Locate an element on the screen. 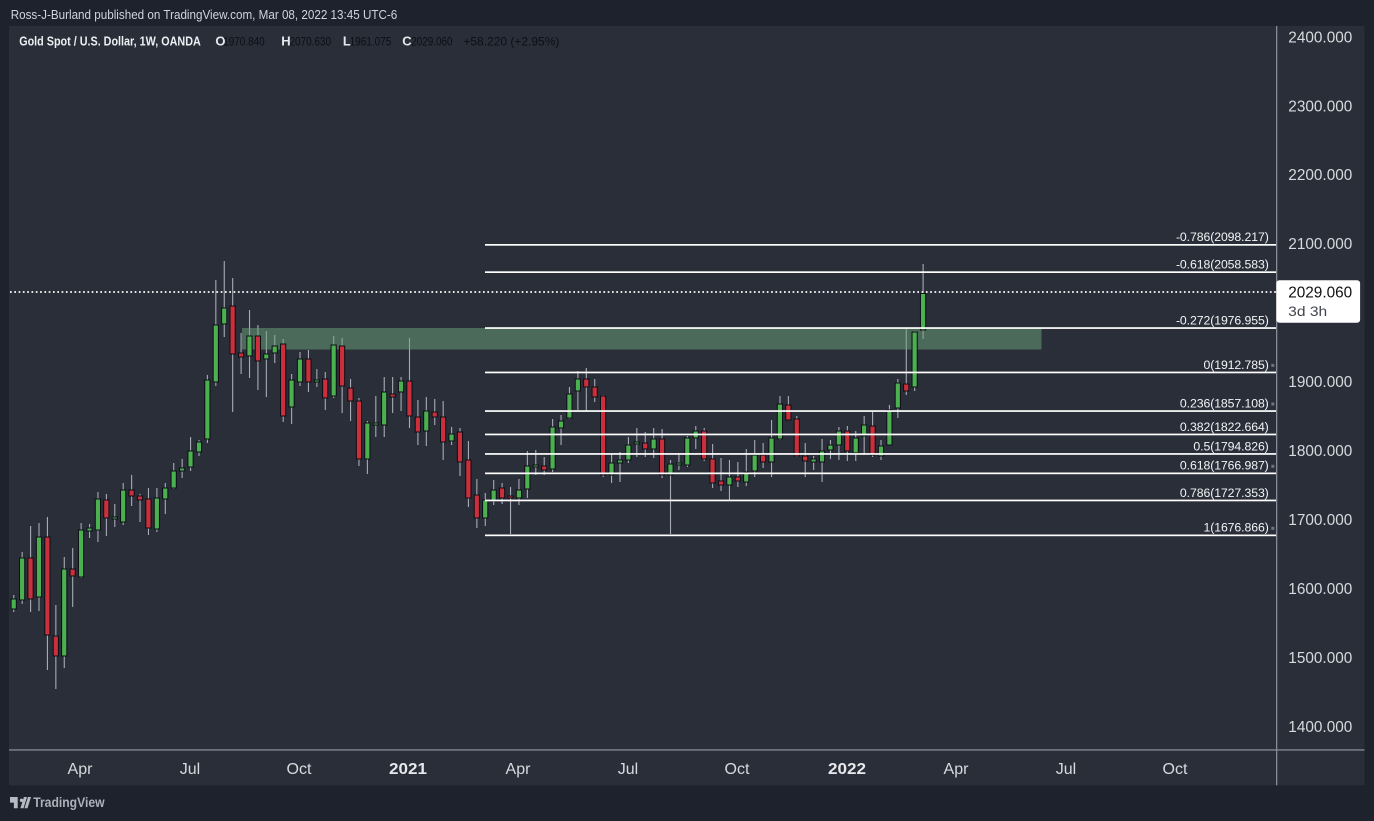 Image resolution: width=1374 pixels, height=821 pixels. svg-text: 2400.000 is located at coordinates (1320, 37).